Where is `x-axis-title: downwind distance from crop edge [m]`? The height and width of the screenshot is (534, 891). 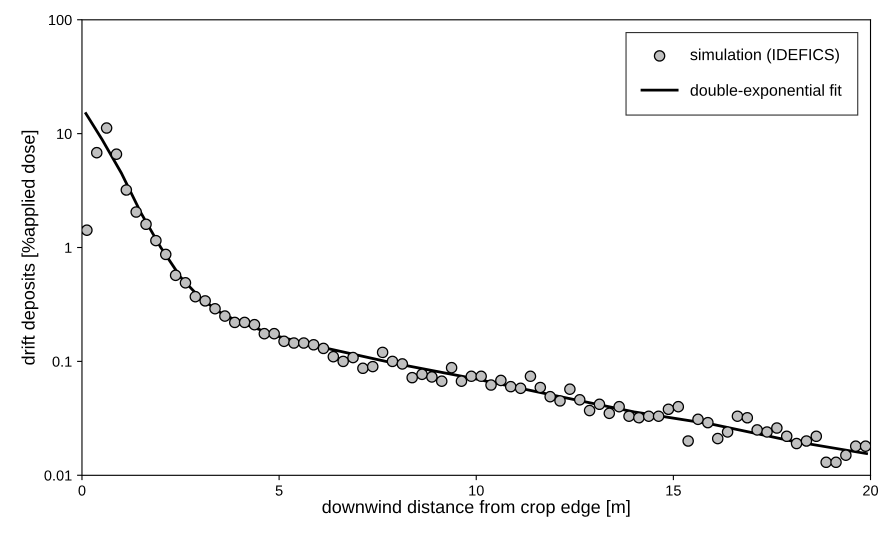 x-axis-title: downwind distance from crop edge [m] is located at coordinates (476, 508).